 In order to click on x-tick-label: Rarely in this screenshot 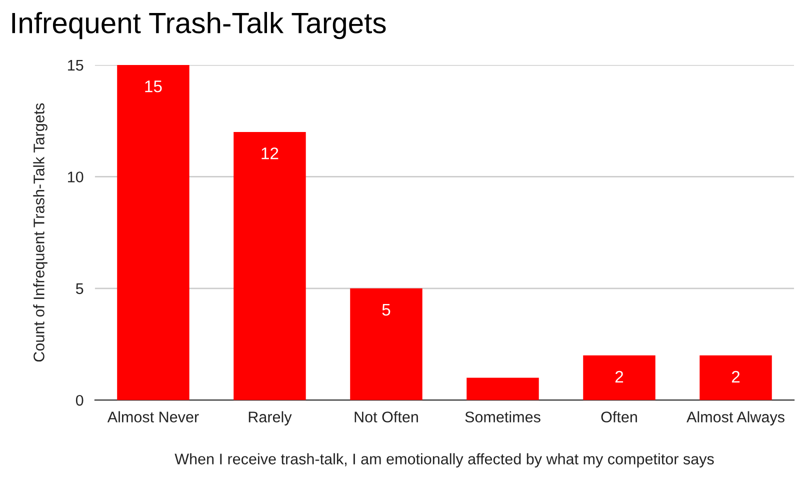, I will do `click(270, 418)`.